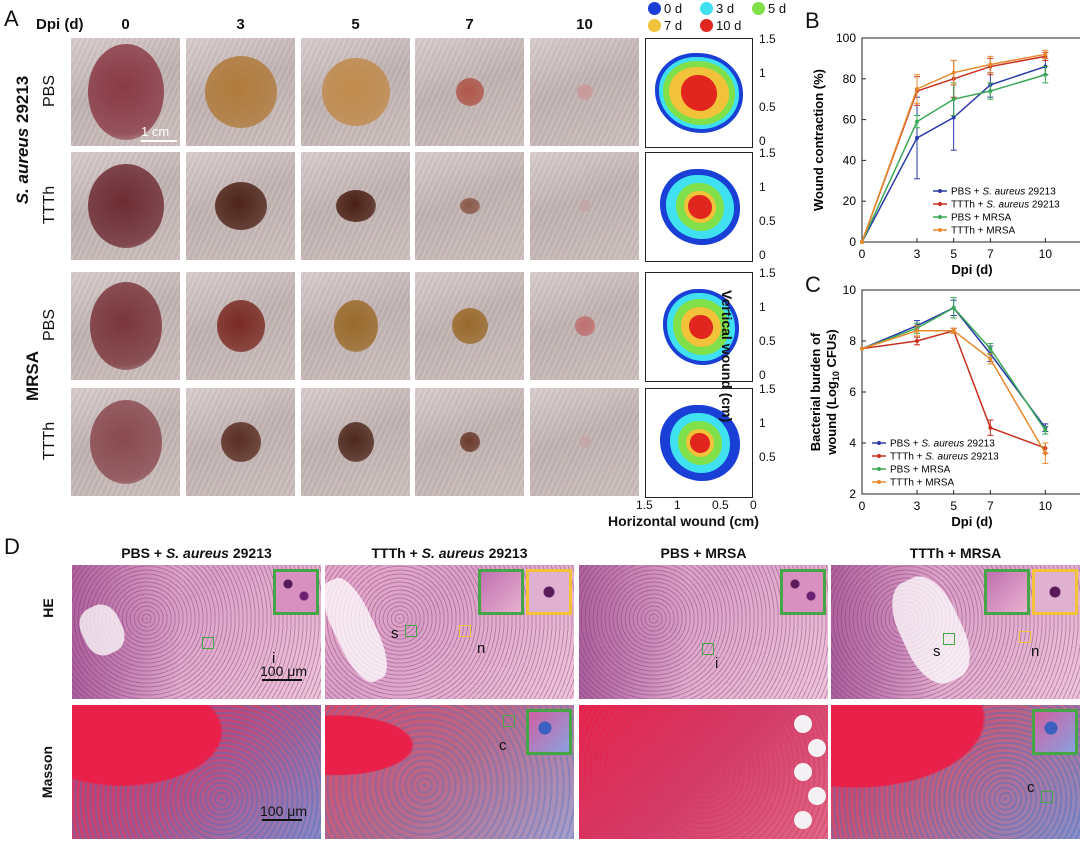 This screenshot has height=845, width=1080. I want to click on x-tick-label: 7, so click(990, 254).